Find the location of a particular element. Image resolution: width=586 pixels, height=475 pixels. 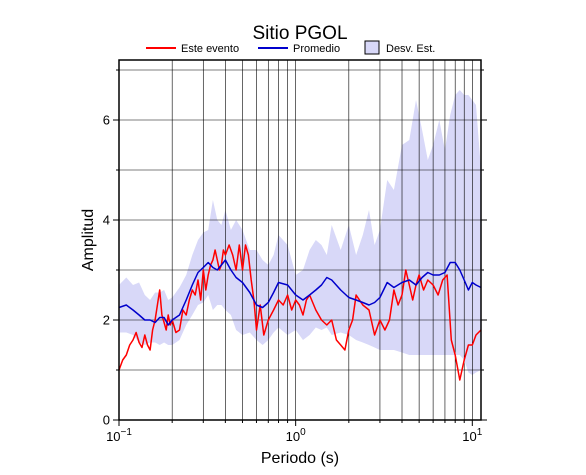

x-axis-title: Periodo (s) is located at coordinates (300, 458).